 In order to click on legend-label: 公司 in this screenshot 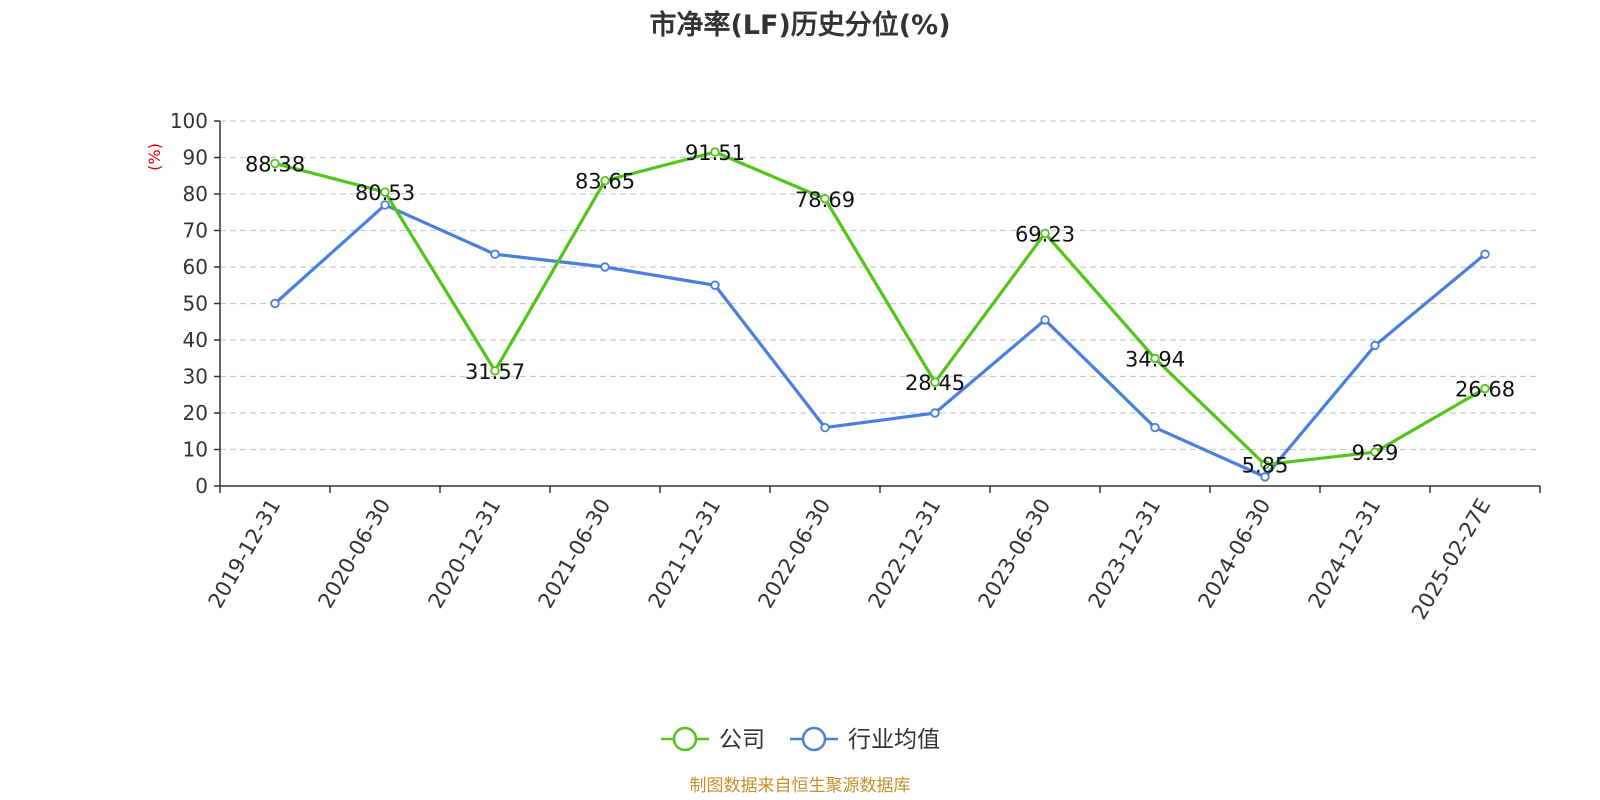, I will do `click(742, 740)`.